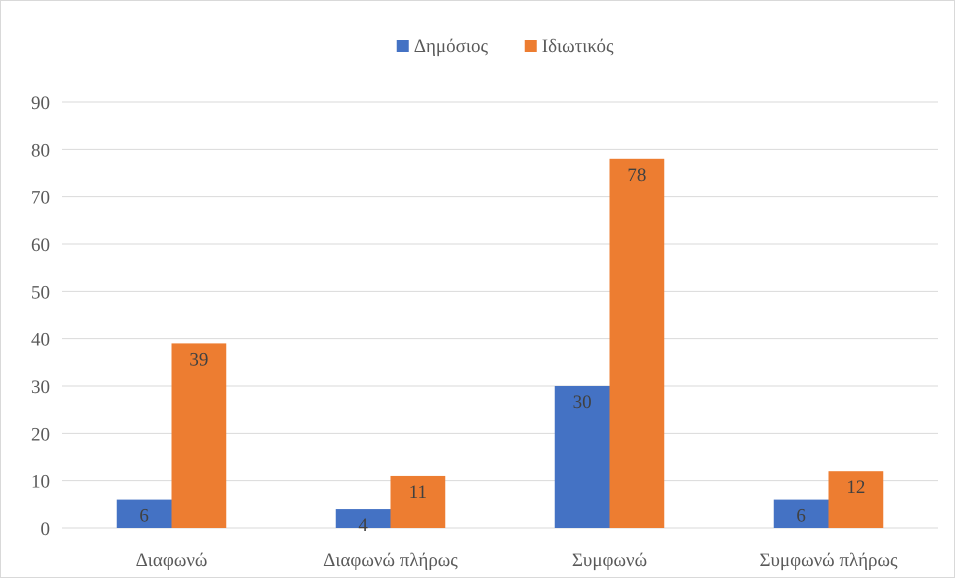 This screenshot has height=578, width=955. I want to click on legend-label: Ιδιωτικός, so click(578, 46).